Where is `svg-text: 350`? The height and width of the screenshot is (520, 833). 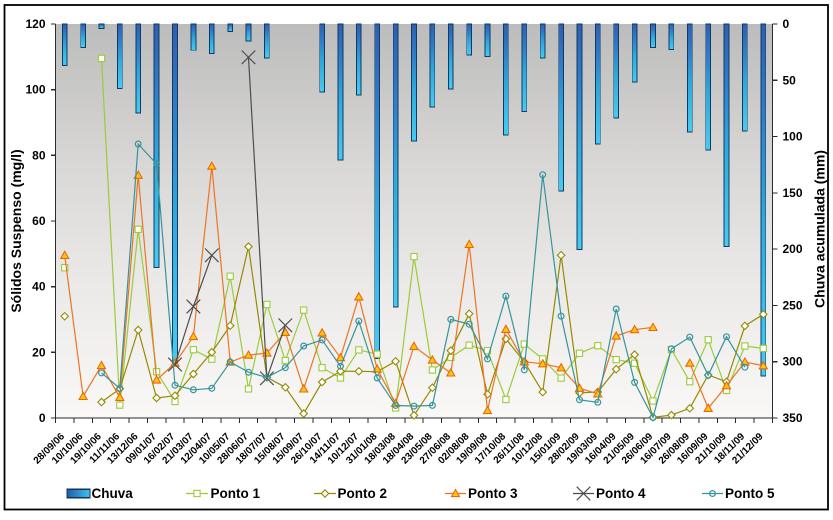 svg-text: 350 is located at coordinates (793, 418).